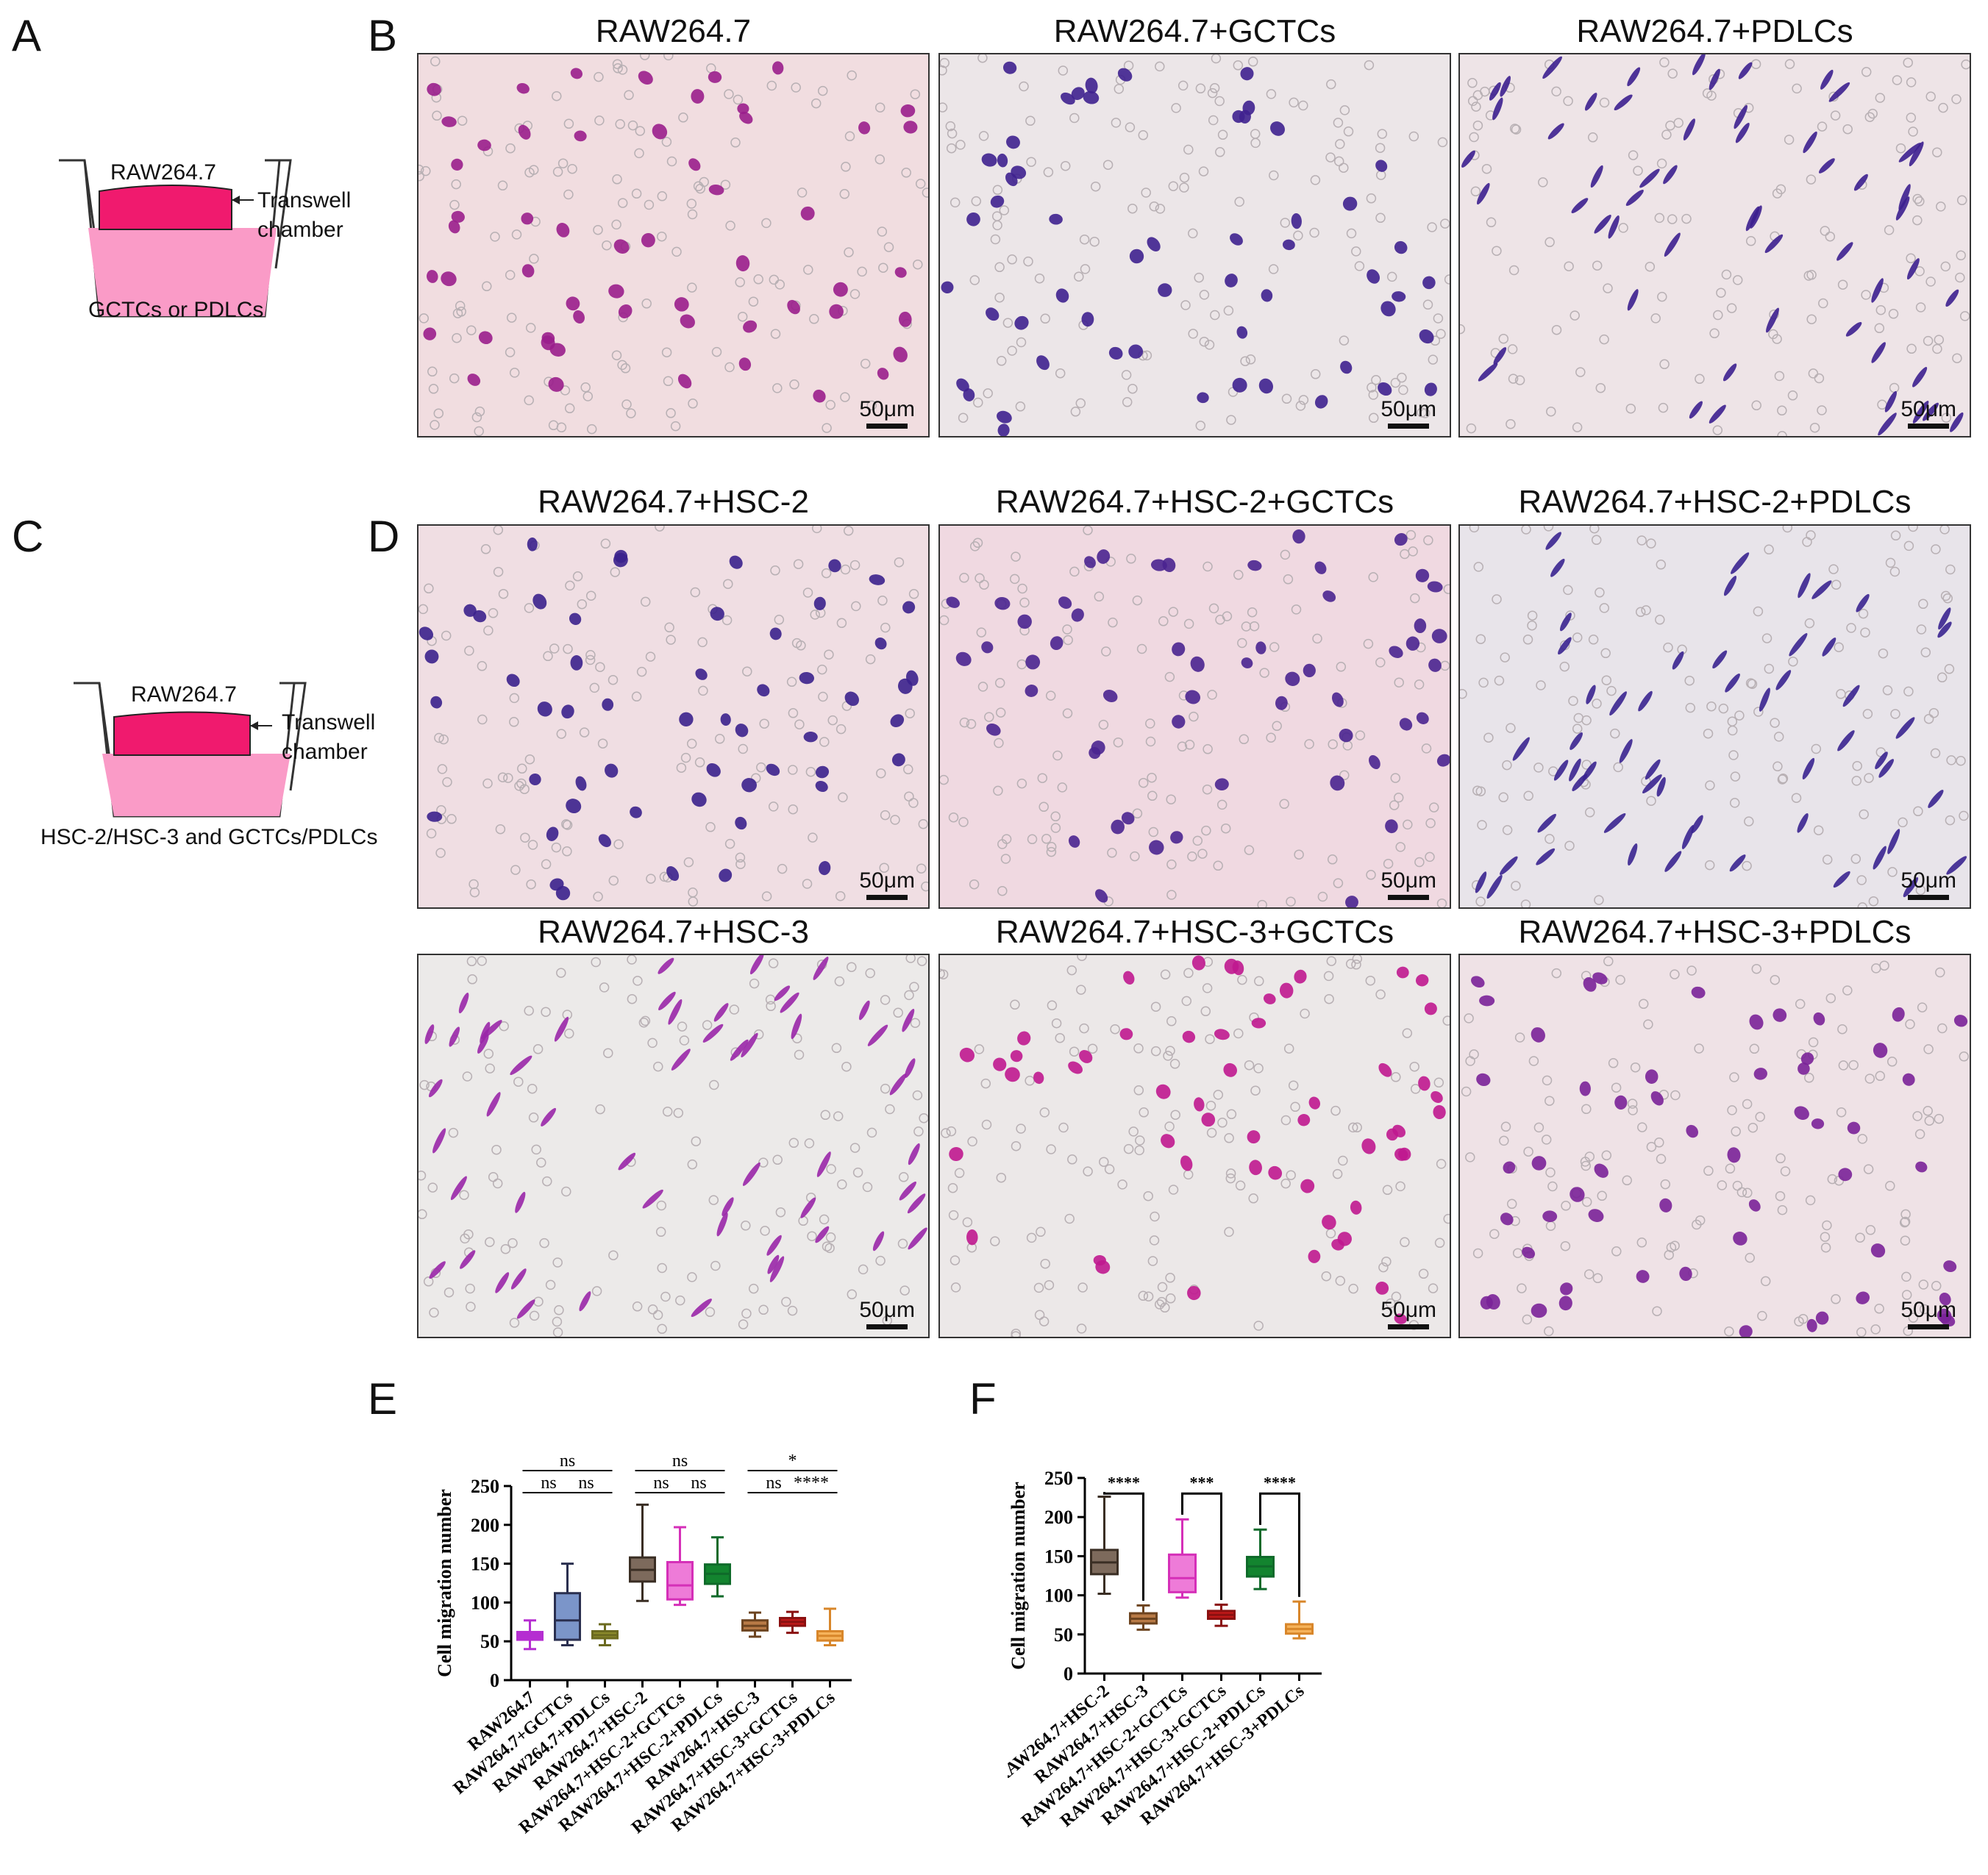 Image resolution: width=1988 pixels, height=1875 pixels. What do you see at coordinates (27, 35) in the screenshot?
I see `panel-label-a: A` at bounding box center [27, 35].